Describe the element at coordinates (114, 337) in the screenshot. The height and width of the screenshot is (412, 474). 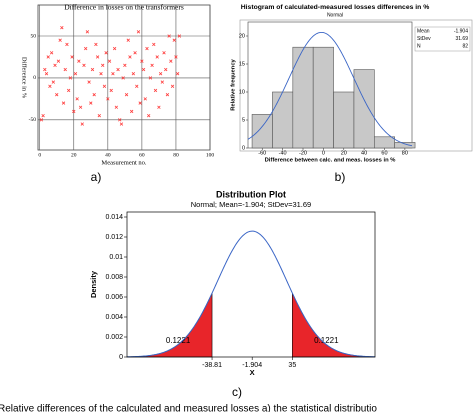
I see `y-tick-label: 0.002` at that location.